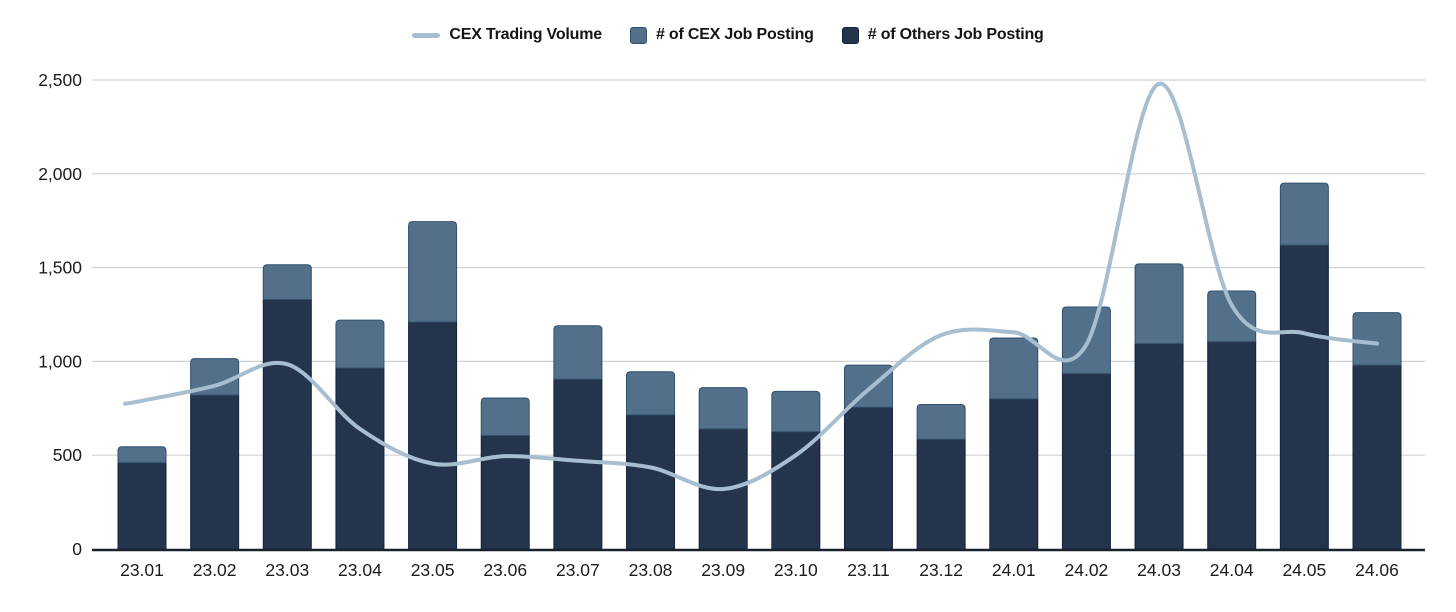  I want to click on y-tick-label-2500: 2,500, so click(60, 80).